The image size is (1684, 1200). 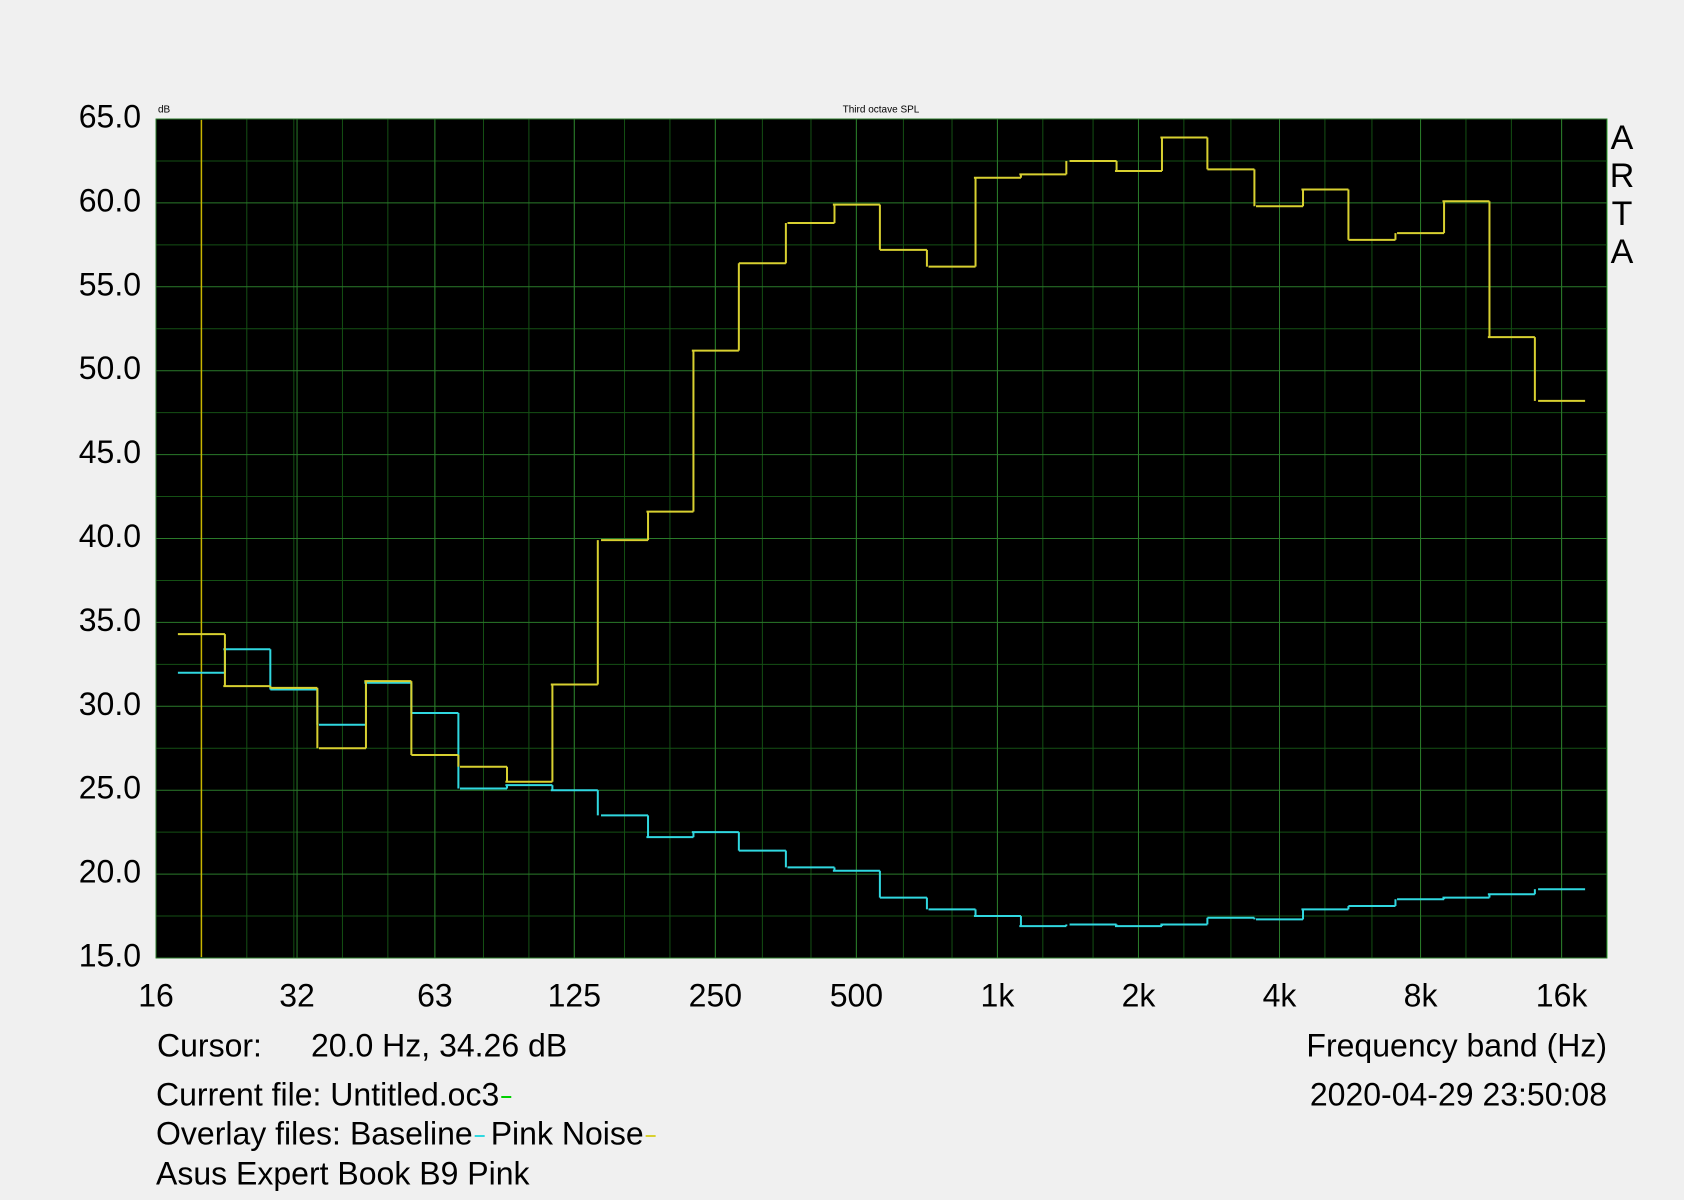 I want to click on y-tick-label: 15.0, so click(x=110, y=955).